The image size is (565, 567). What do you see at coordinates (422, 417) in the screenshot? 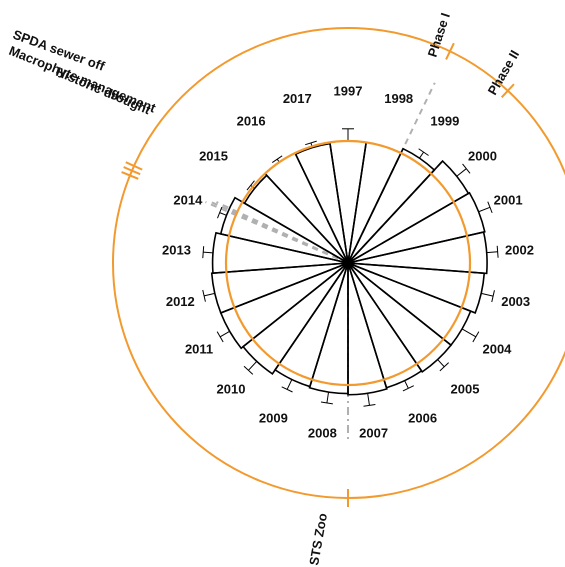
I see `year-label-2006: 2006` at bounding box center [422, 417].